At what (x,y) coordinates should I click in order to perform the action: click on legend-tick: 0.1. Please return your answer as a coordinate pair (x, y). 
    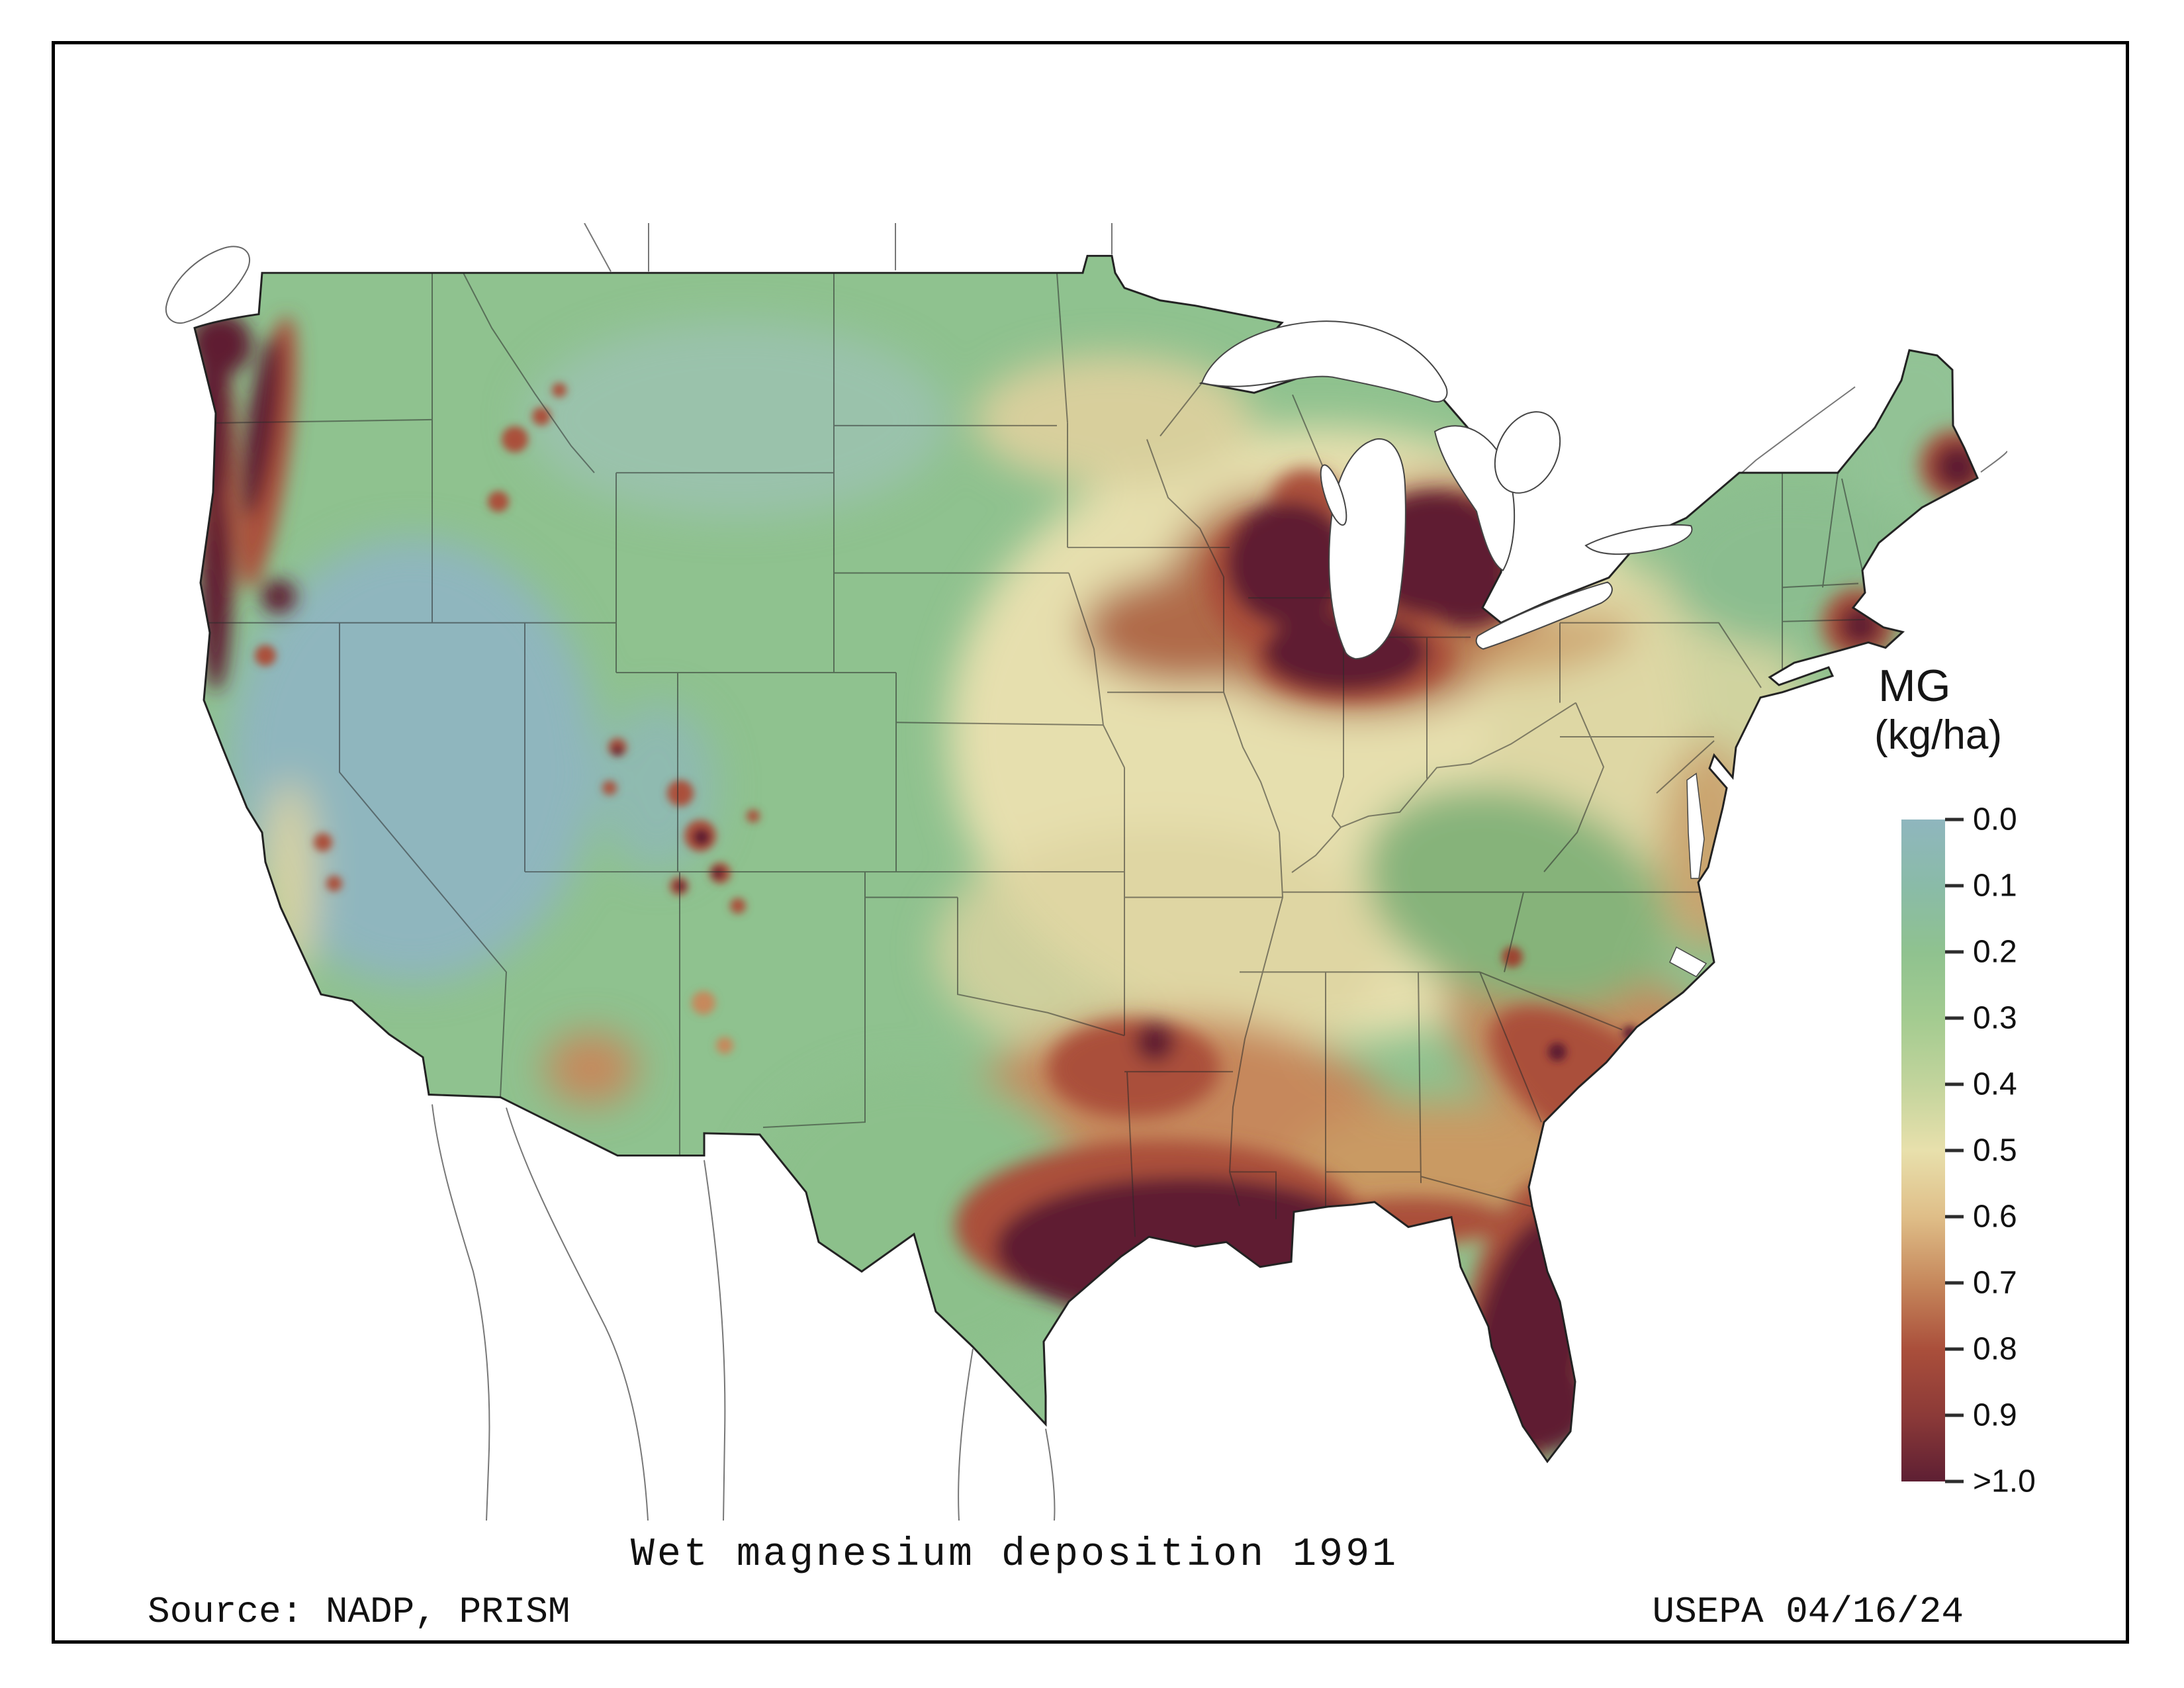
    Looking at the image, I should click on (1981, 886).